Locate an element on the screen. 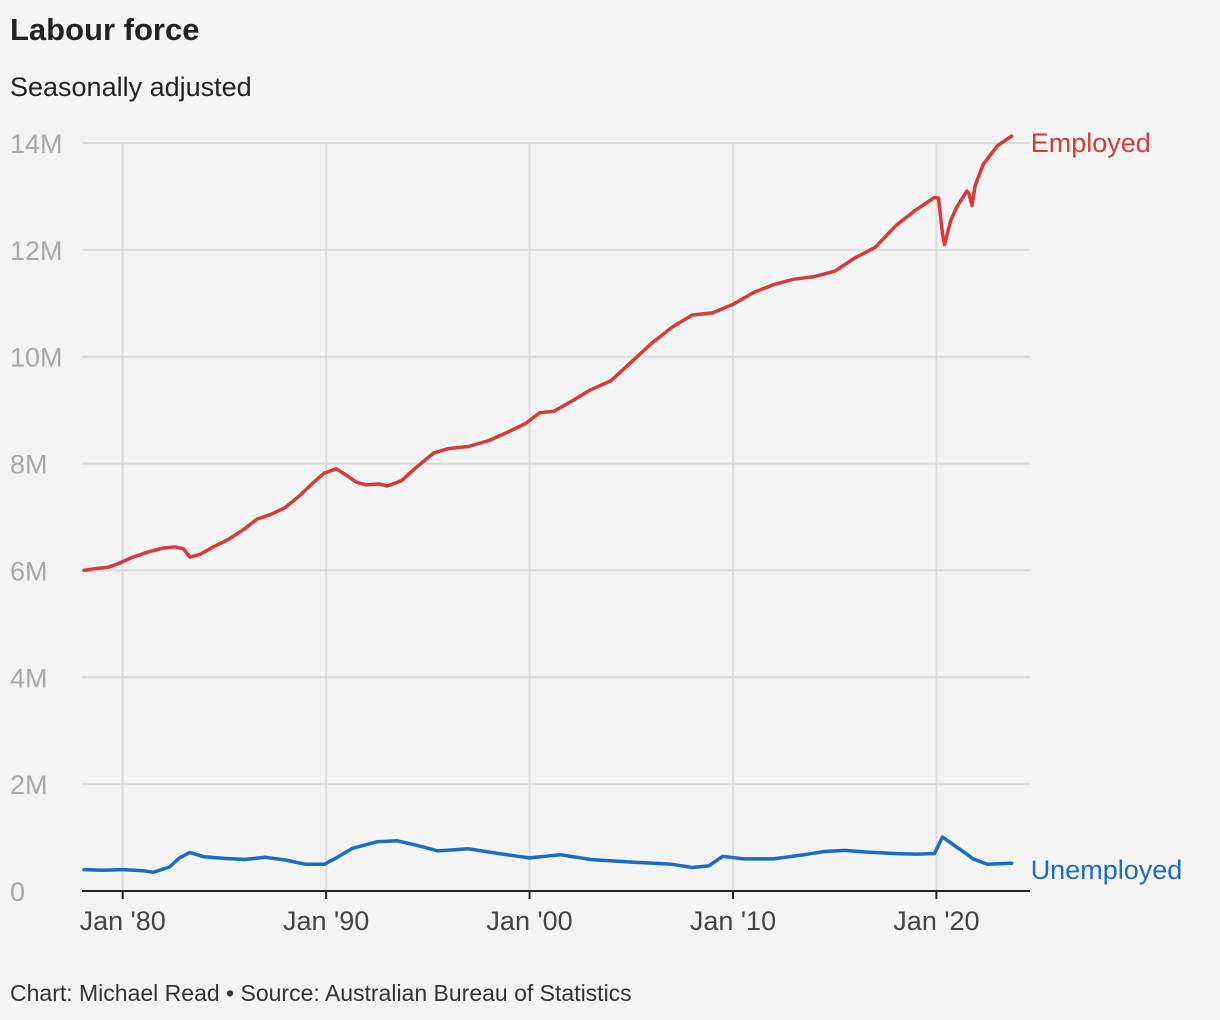 Image resolution: width=1220 pixels, height=1020 pixels. y-tick-label: 10M is located at coordinates (36, 358).